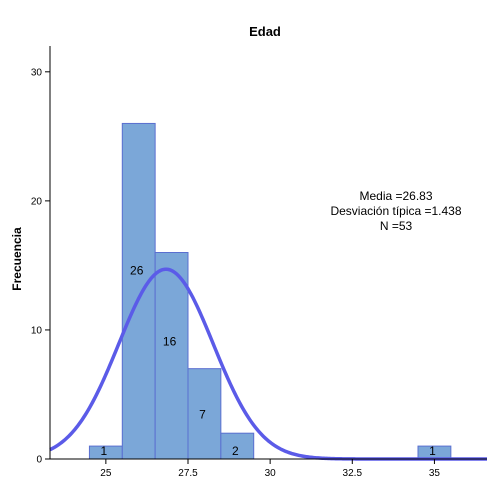 This screenshot has height=477, width=487. I want to click on x-tick-label: 25, so click(106, 472).